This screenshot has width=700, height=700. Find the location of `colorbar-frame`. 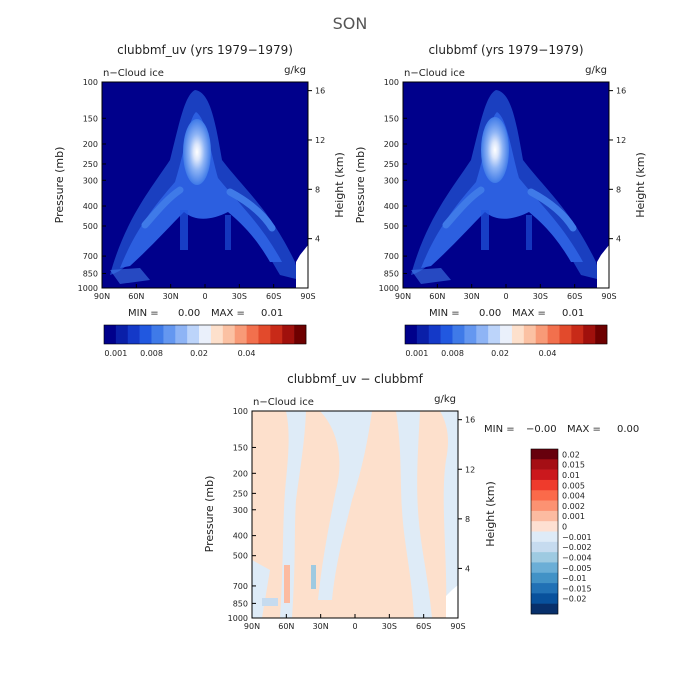

colorbar-frame is located at coordinates (506, 334).